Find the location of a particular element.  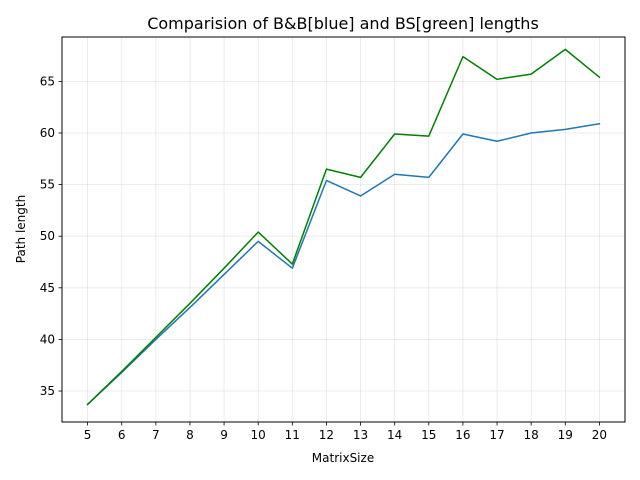

x-tick-label: 18 is located at coordinates (531, 435).